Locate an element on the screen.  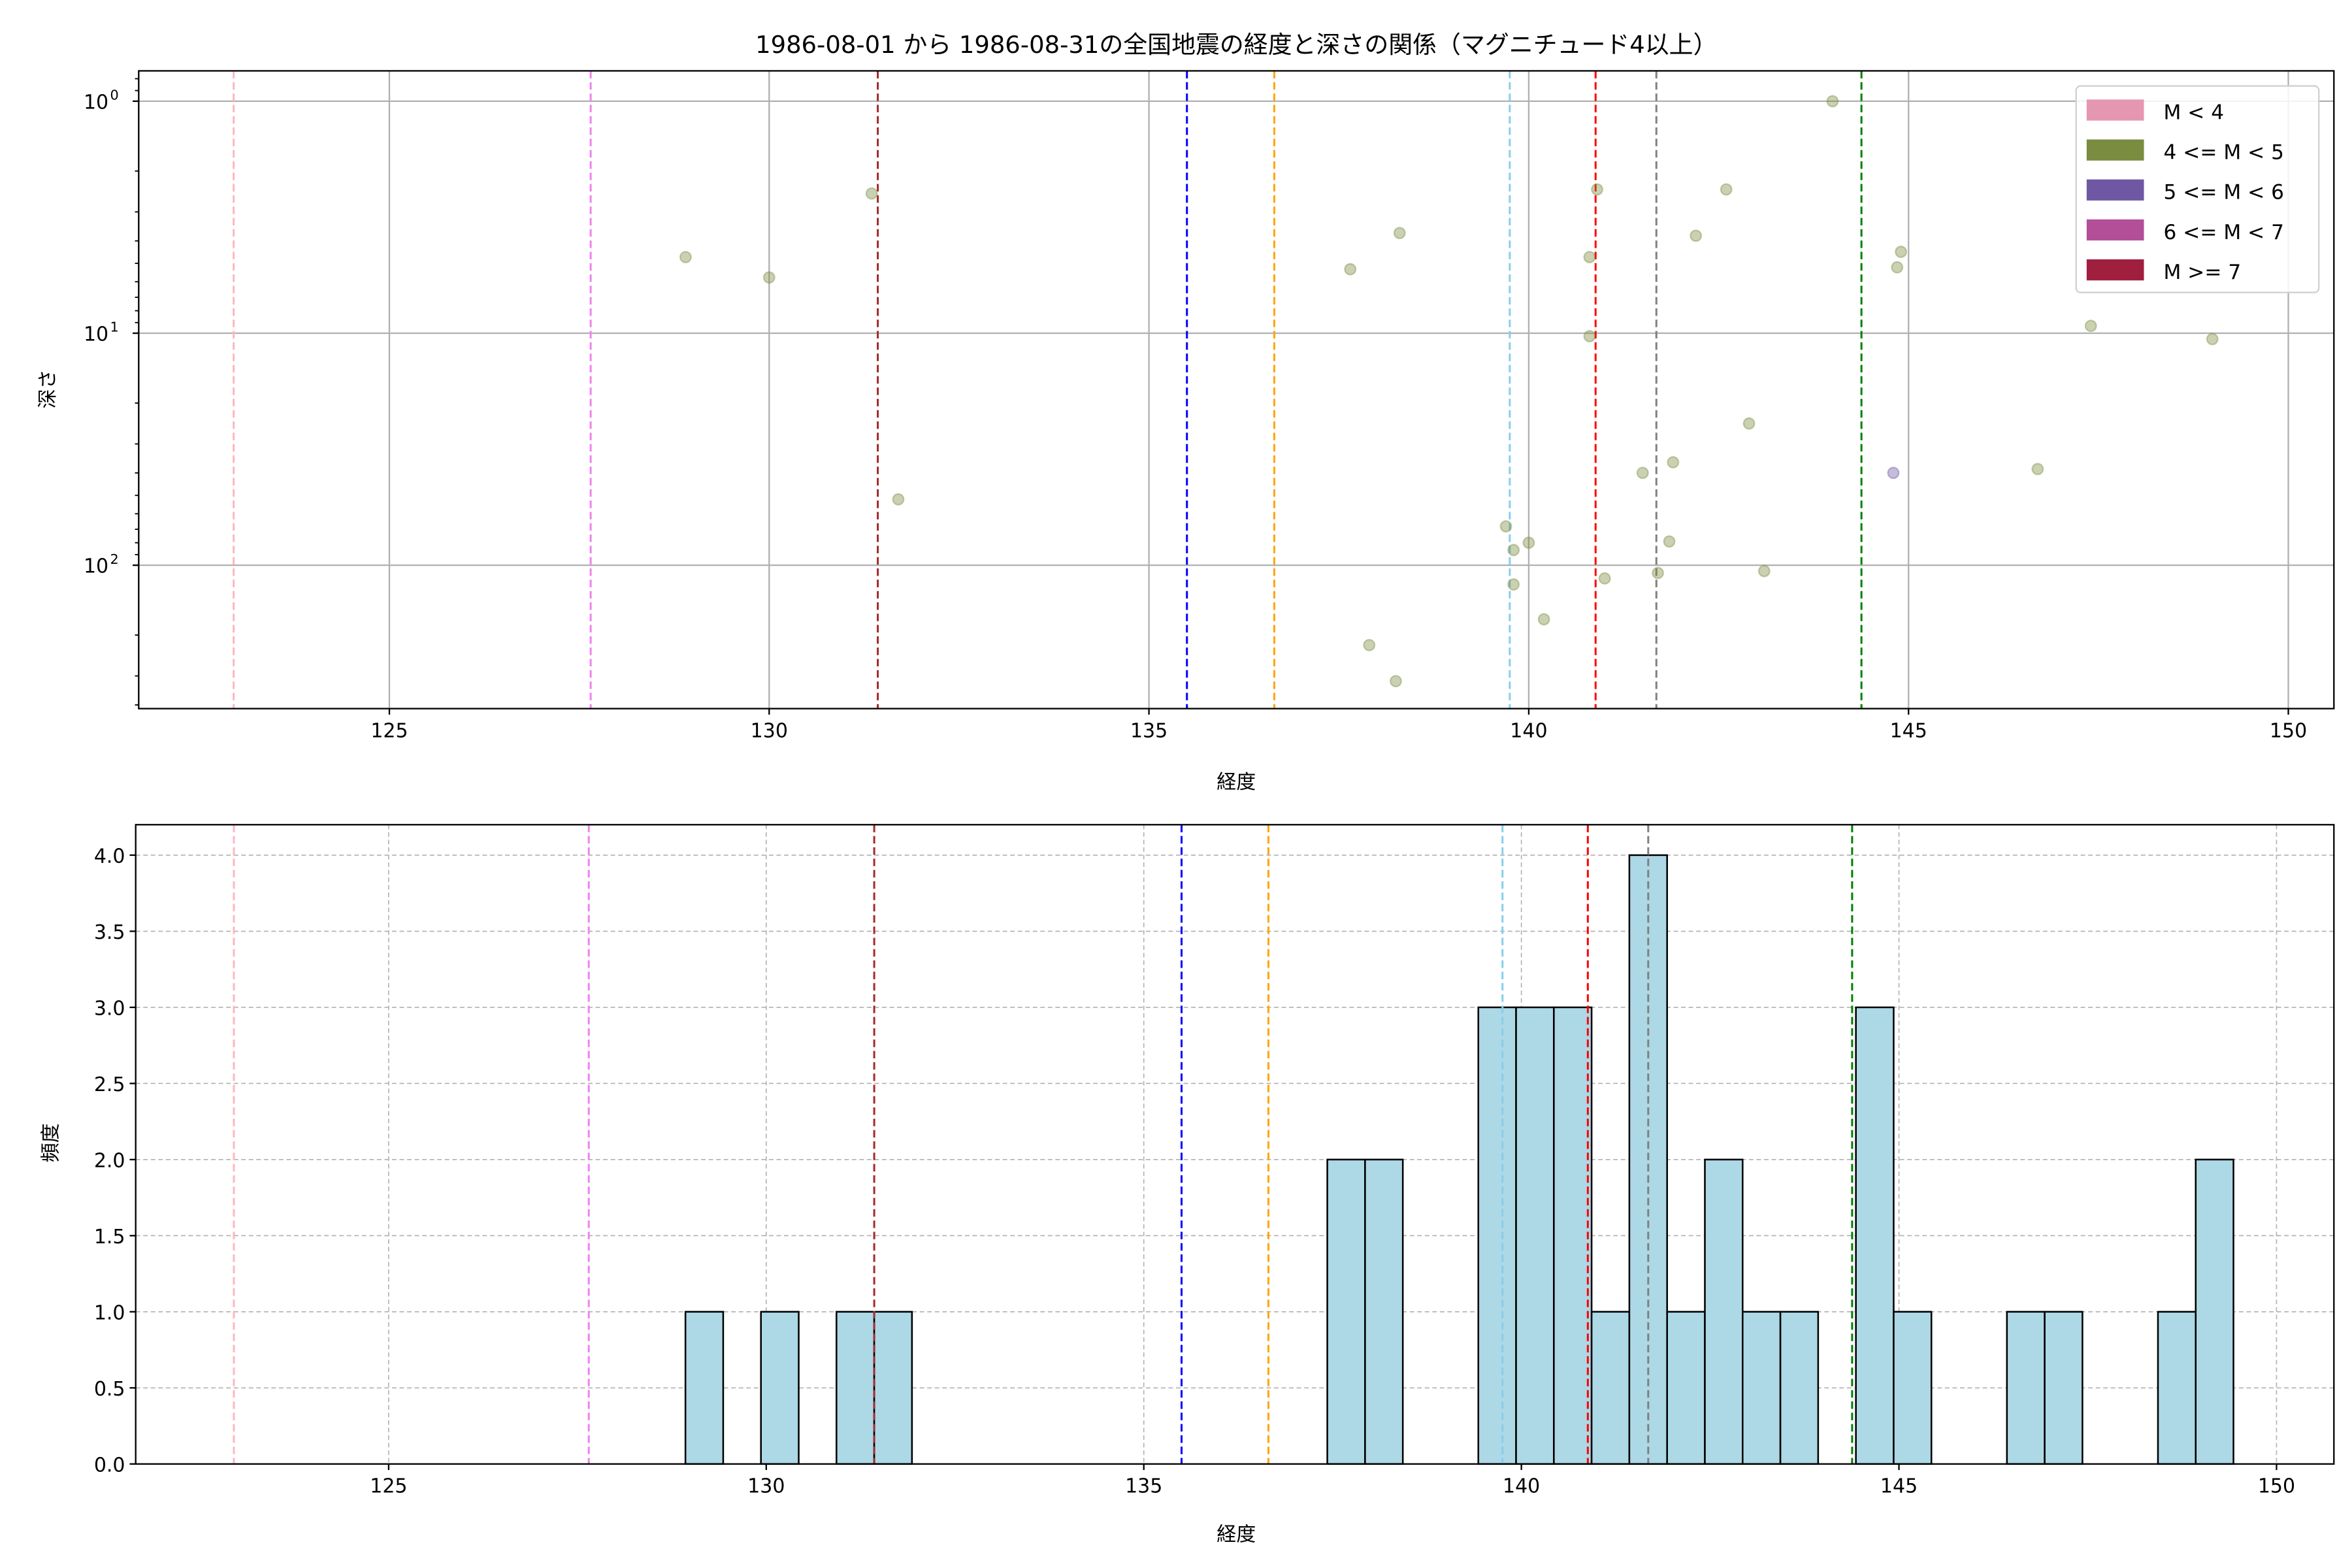
y-tick-exponent: 0 is located at coordinates (114, 95).